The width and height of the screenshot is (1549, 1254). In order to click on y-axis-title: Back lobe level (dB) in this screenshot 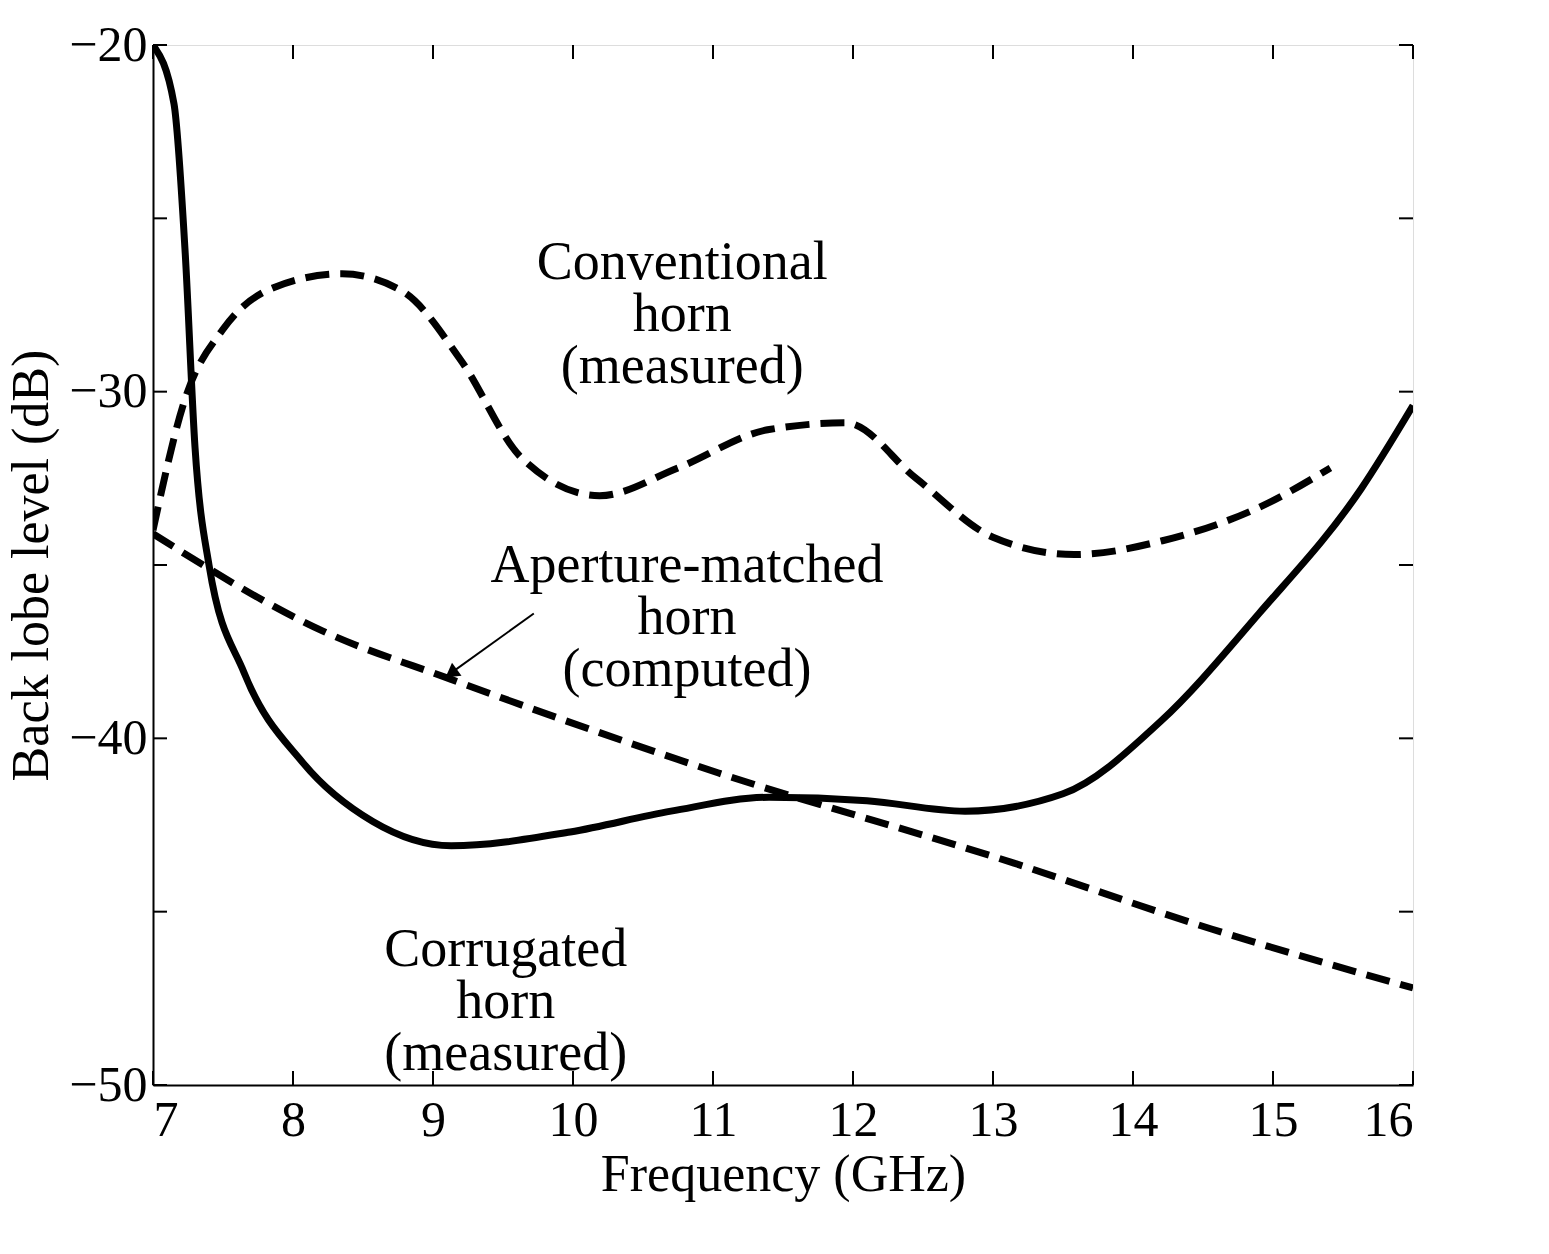, I will do `click(31, 565)`.